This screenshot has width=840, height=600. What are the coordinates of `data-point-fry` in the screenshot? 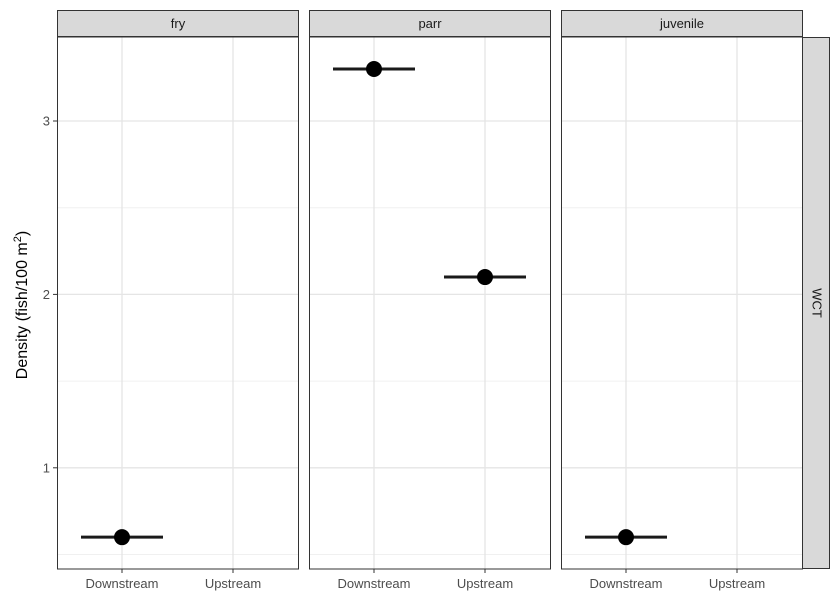 It's located at (122, 537).